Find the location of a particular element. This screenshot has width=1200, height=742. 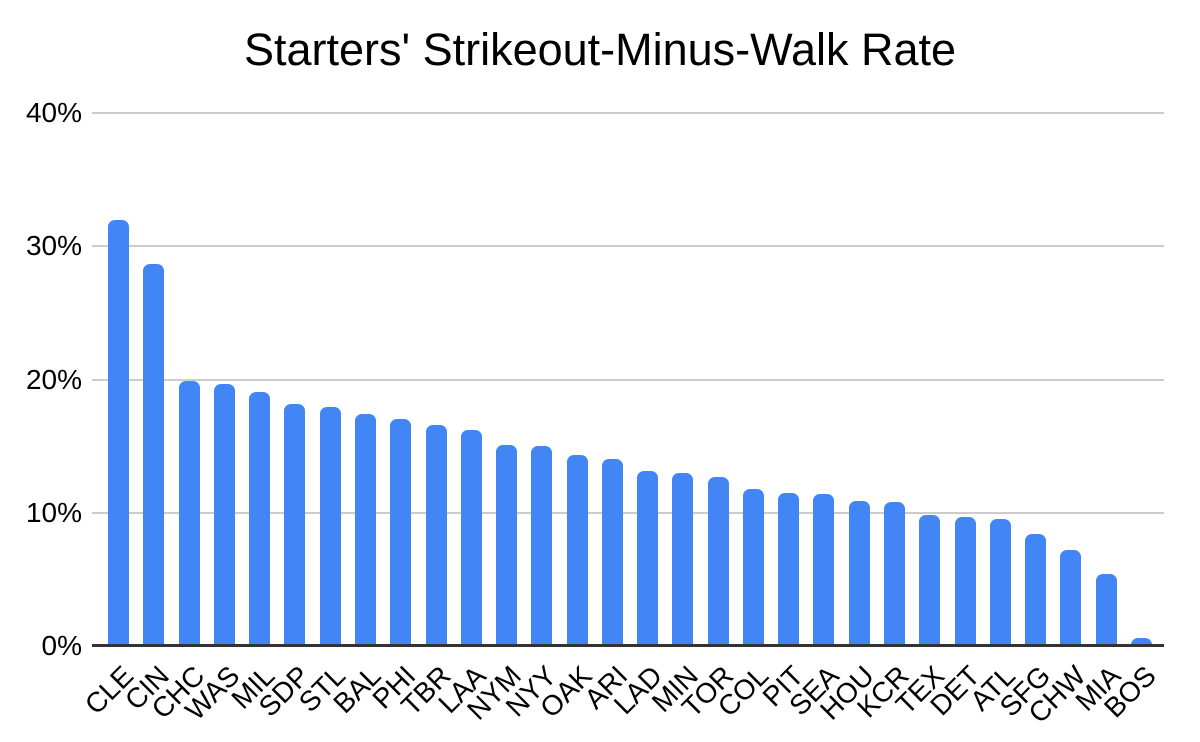

bar-cle is located at coordinates (119, 432).